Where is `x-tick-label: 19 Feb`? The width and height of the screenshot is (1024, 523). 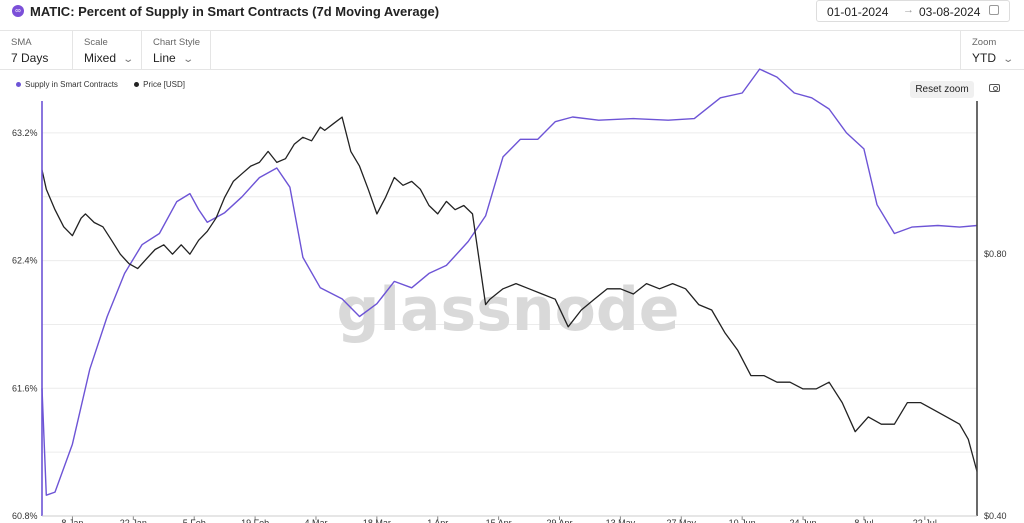 x-tick-label: 19 Feb is located at coordinates (255, 520).